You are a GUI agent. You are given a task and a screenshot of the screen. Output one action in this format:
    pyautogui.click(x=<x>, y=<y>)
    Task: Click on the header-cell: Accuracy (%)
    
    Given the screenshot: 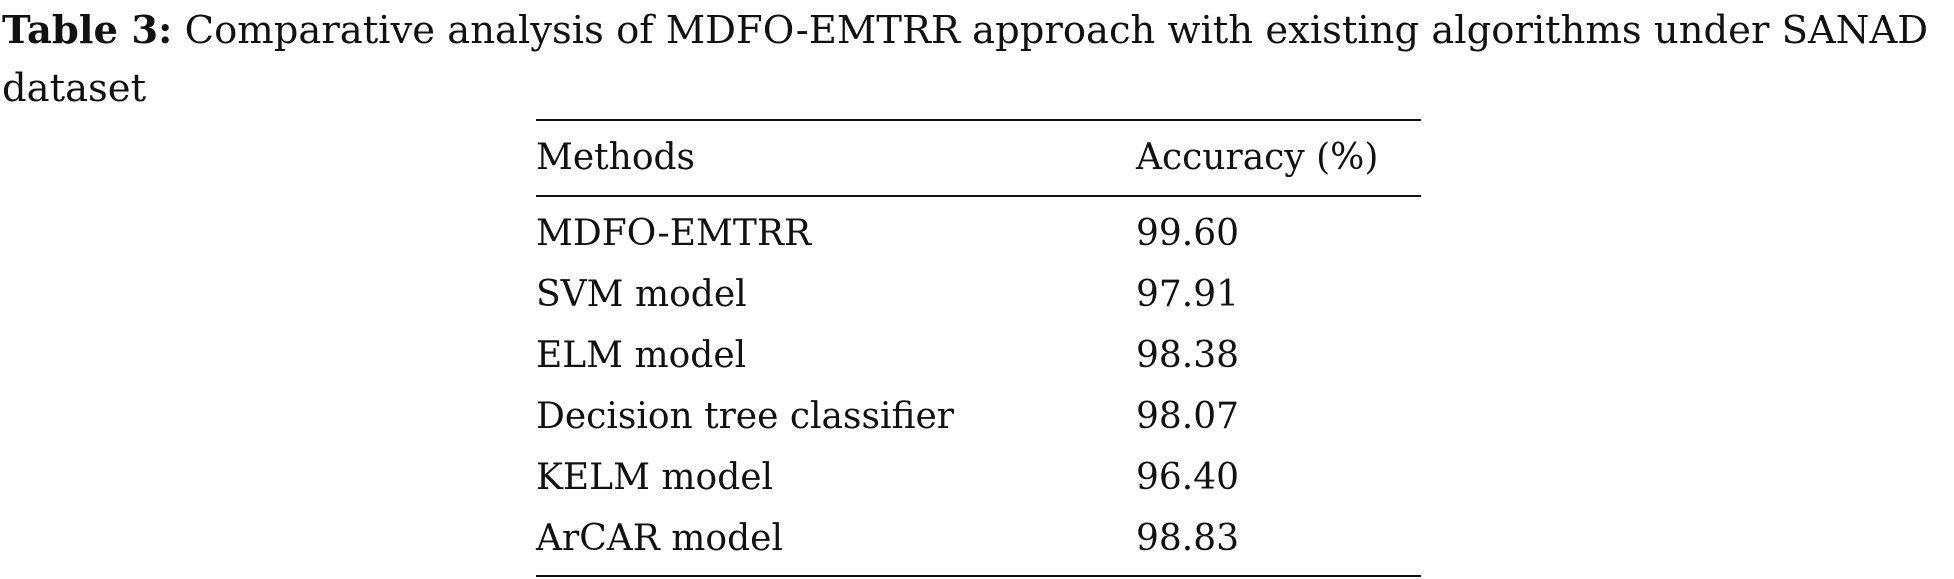 What is the action you would take?
    pyautogui.click(x=1257, y=157)
    